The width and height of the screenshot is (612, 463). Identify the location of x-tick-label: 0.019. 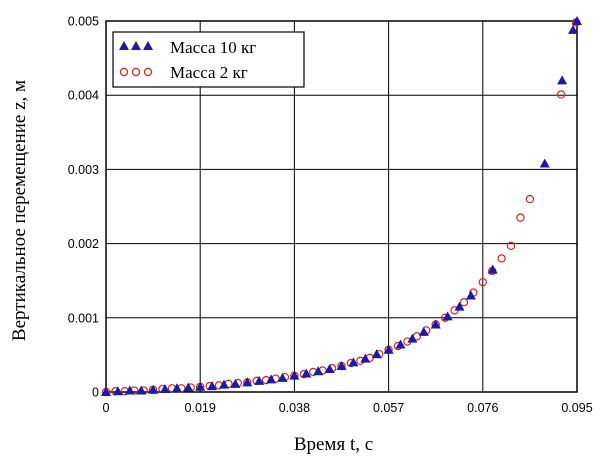
(200, 408).